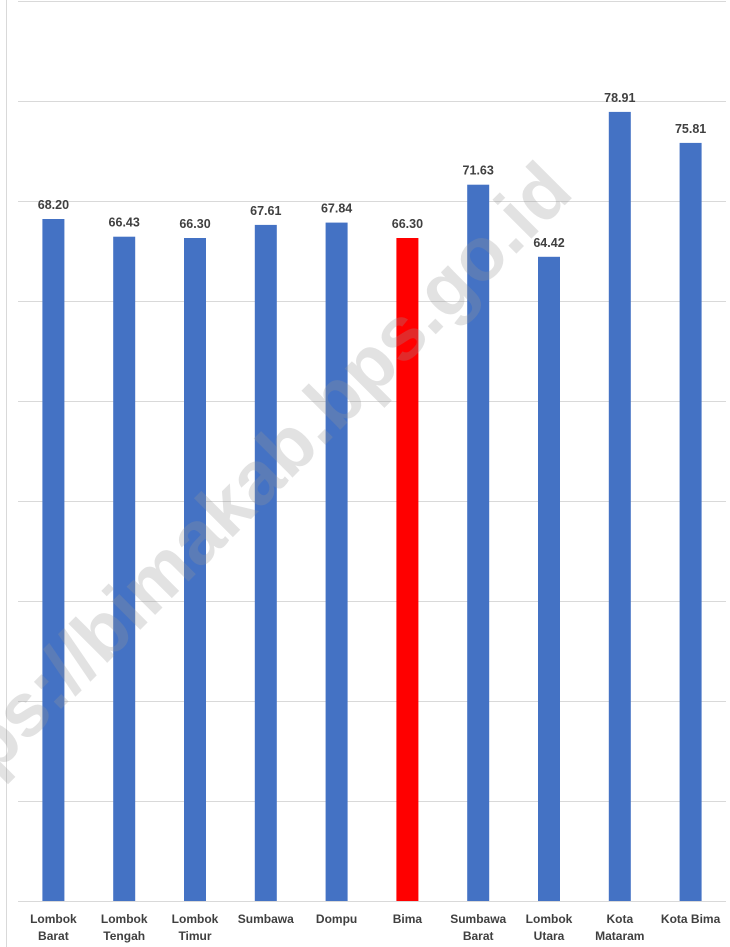 The image size is (730, 947). What do you see at coordinates (407, 569) in the screenshot?
I see `bar-bima` at bounding box center [407, 569].